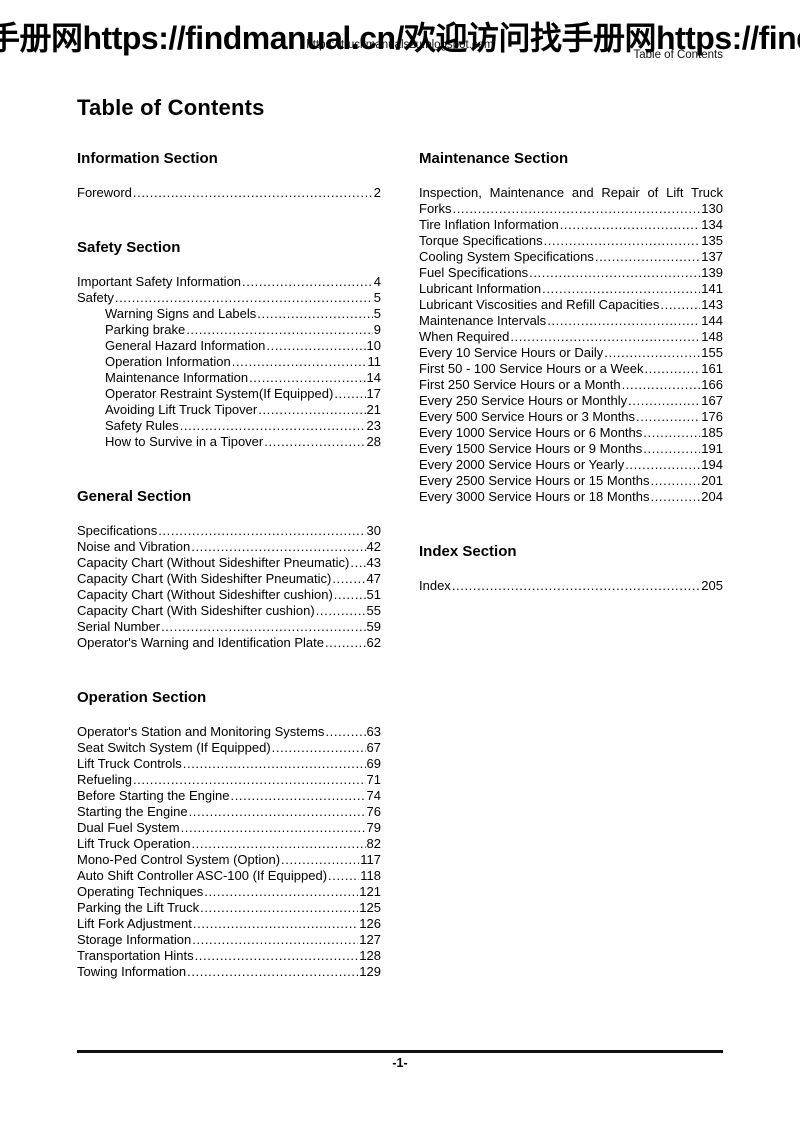 The height and width of the screenshot is (1122, 800). I want to click on toc-entry-page: 143, so click(712, 305).